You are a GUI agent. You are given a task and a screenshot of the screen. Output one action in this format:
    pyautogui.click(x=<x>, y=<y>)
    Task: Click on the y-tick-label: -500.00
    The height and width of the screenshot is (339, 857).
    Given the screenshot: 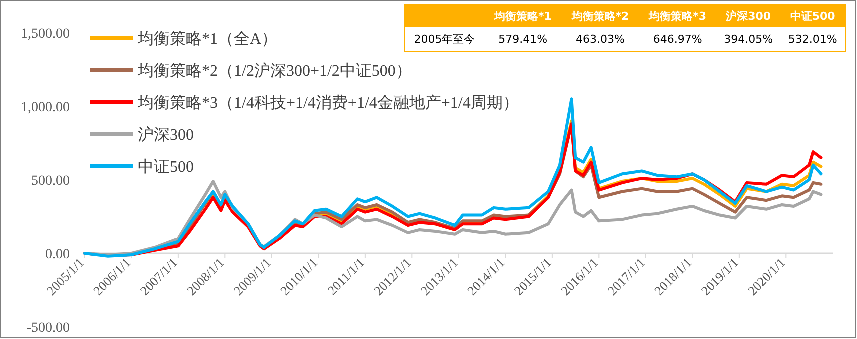 What is the action you would take?
    pyautogui.click(x=48, y=328)
    